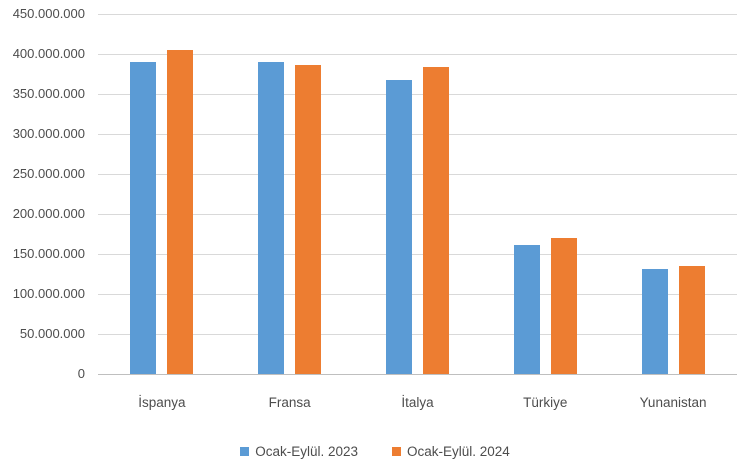  I want to click on bar-yunanistan-2024, so click(691, 320).